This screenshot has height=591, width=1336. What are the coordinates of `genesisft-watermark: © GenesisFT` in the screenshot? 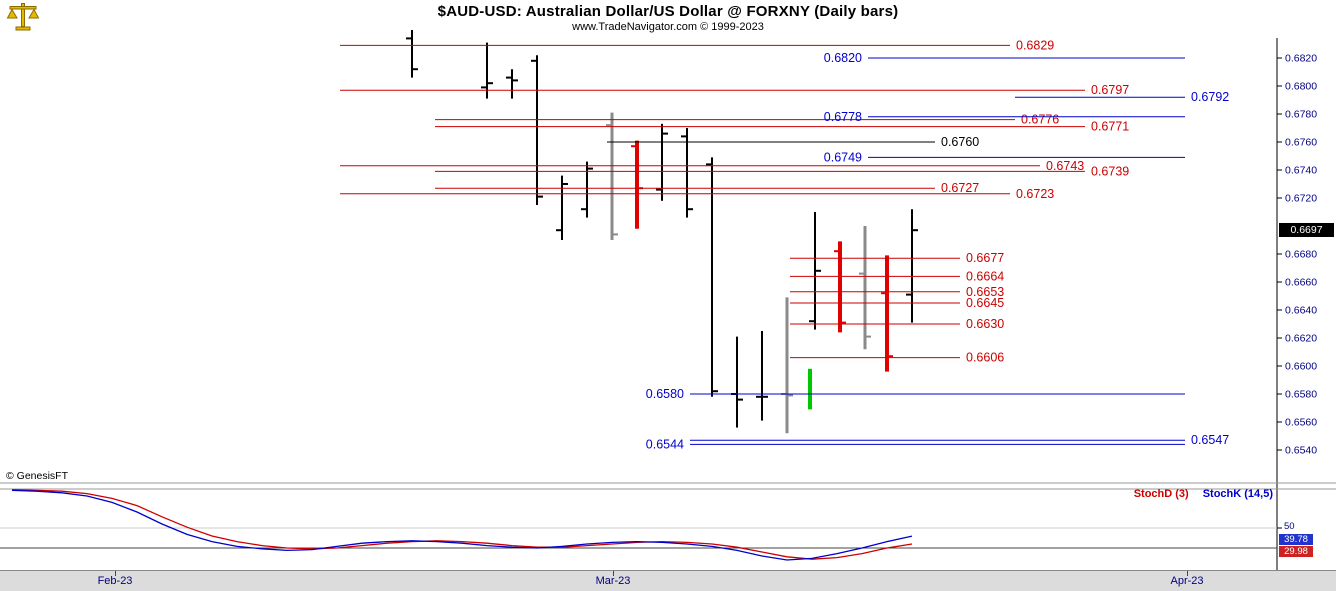 It's located at (37, 476).